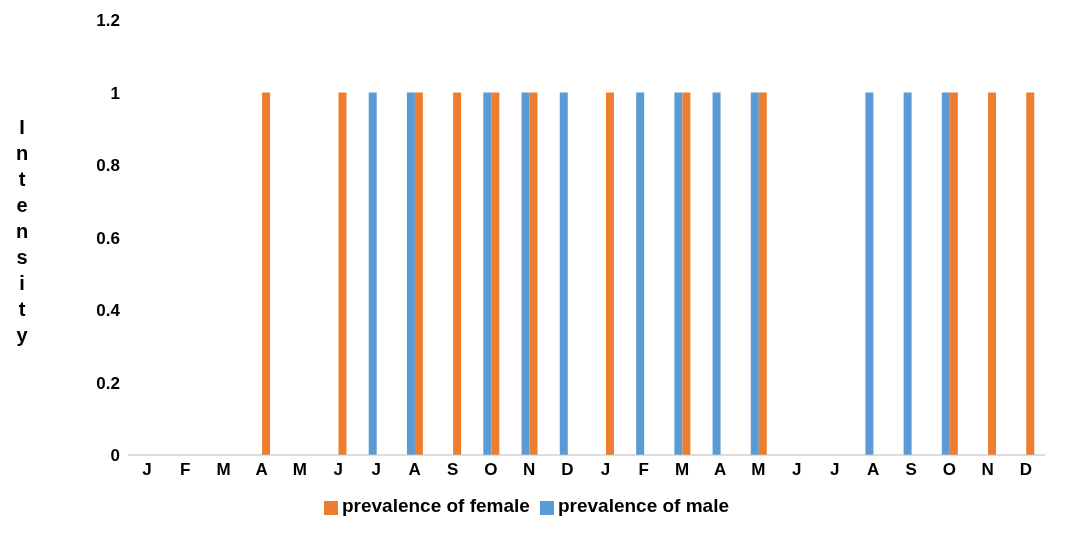 The width and height of the screenshot is (1073, 535). What do you see at coordinates (108, 166) in the screenshot?
I see `y-tick-label: 0.8` at bounding box center [108, 166].